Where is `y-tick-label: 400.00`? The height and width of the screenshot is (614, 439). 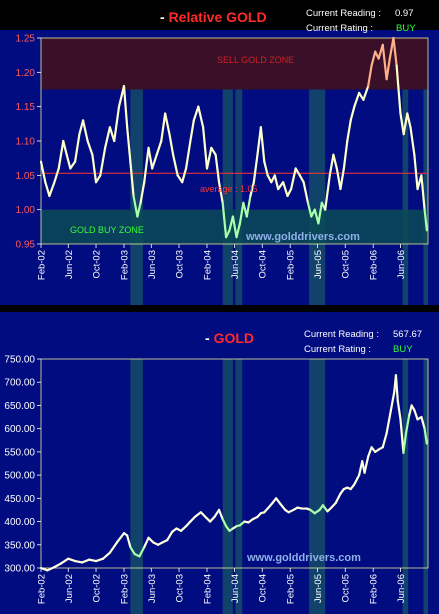
y-tick-label: 400.00 is located at coordinates (19, 522).